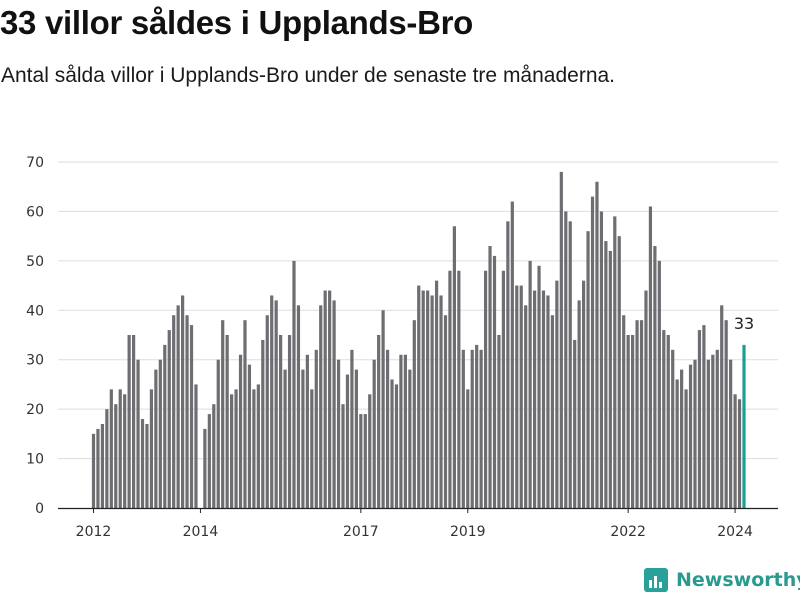  What do you see at coordinates (94, 532) in the screenshot?
I see `x-tick-label: 2012` at bounding box center [94, 532].